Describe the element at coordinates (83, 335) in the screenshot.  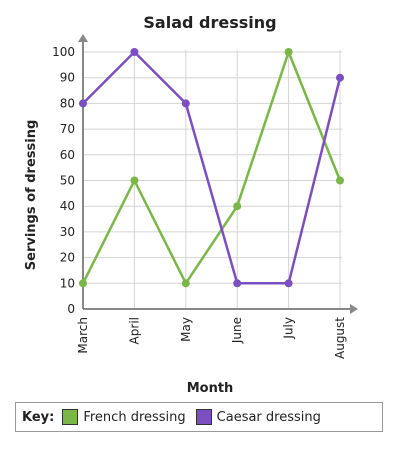
I see `x-tick-label: March` at that location.